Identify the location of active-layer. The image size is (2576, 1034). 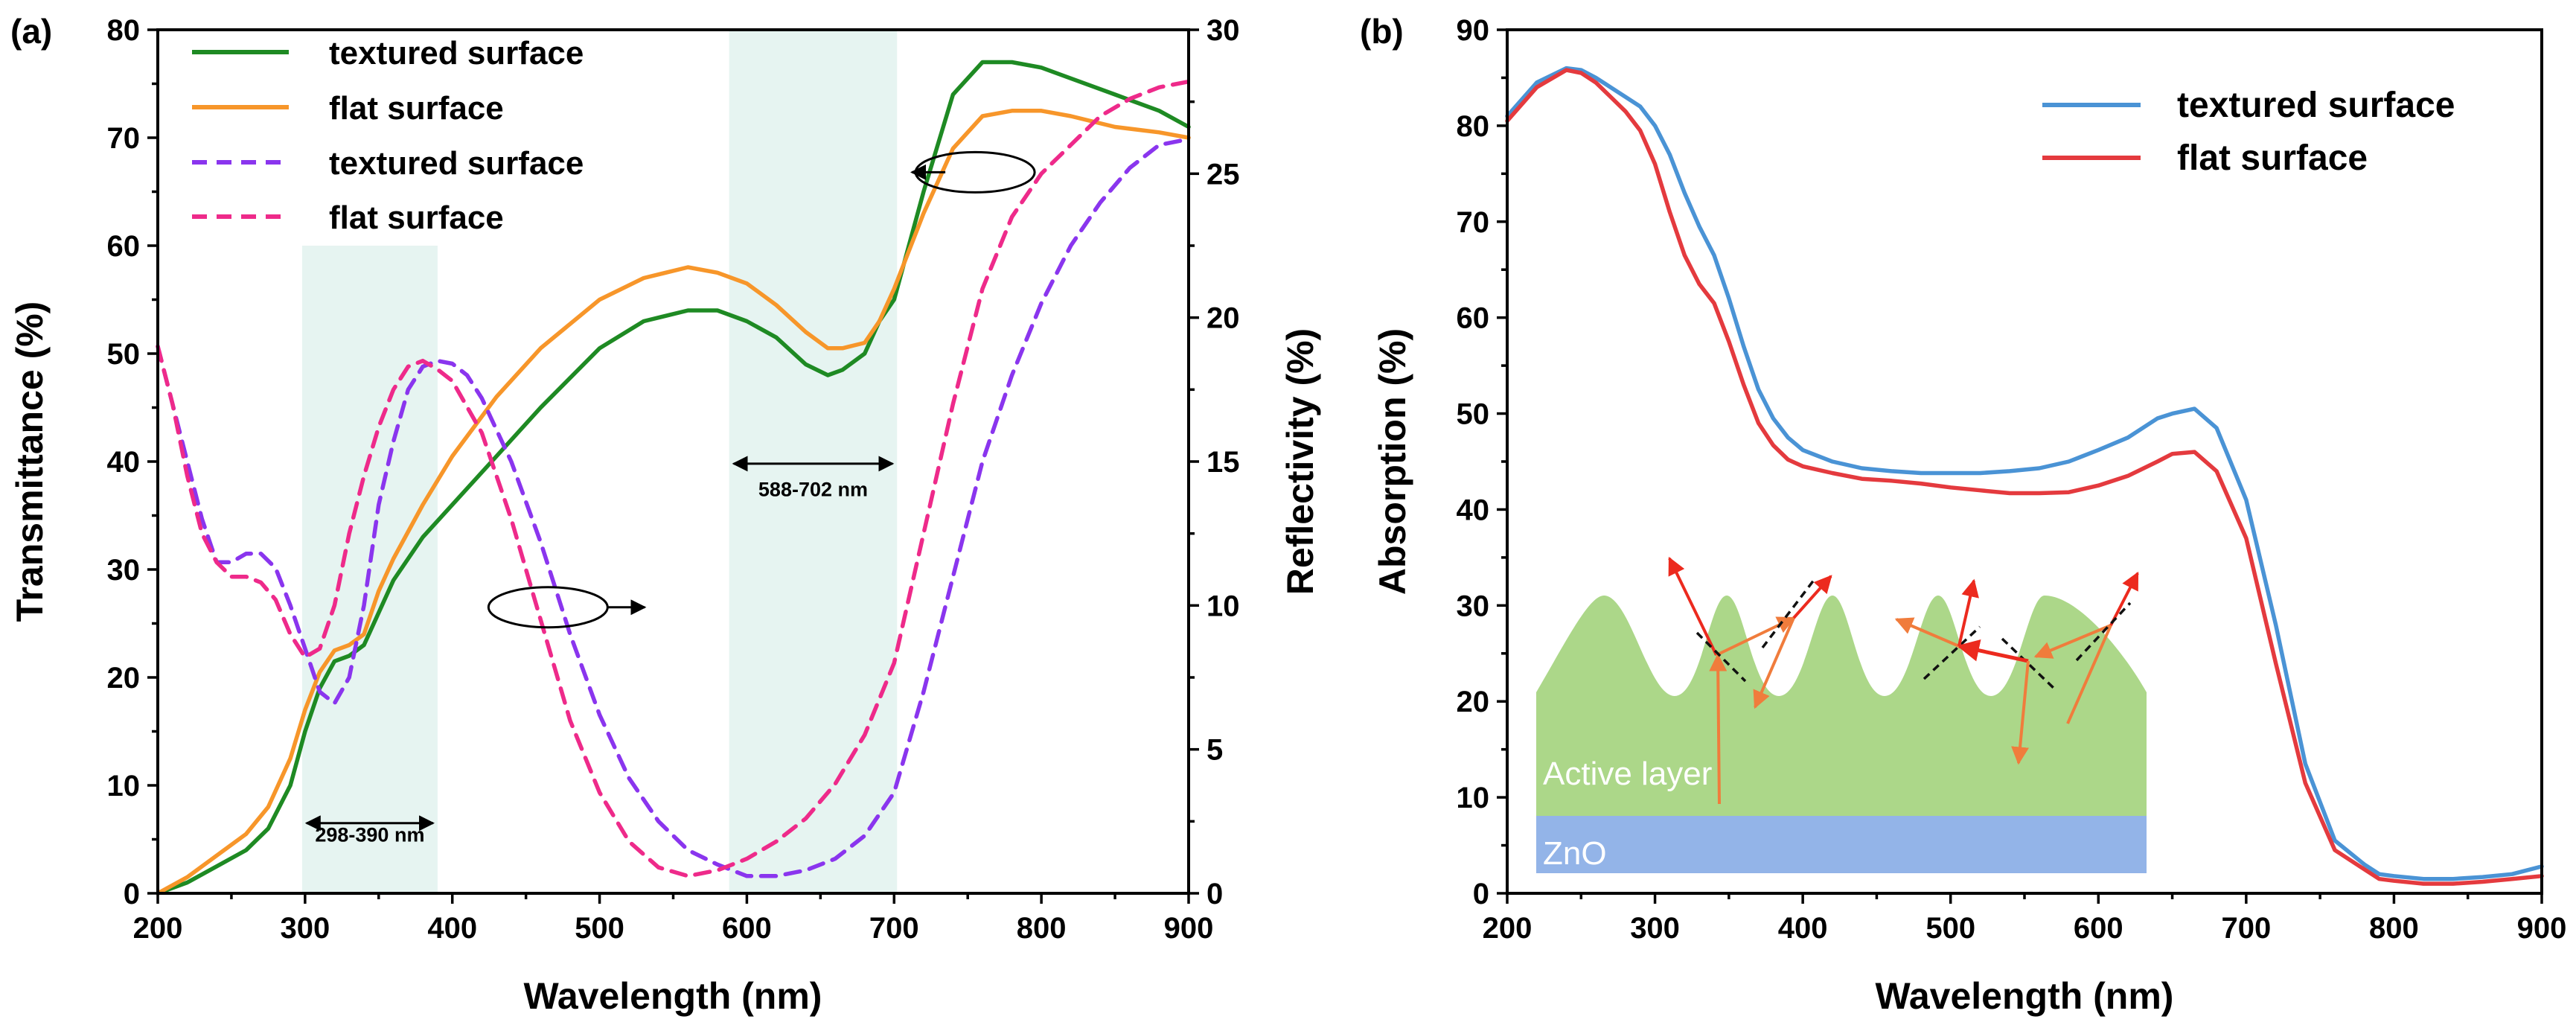
(1841, 706).